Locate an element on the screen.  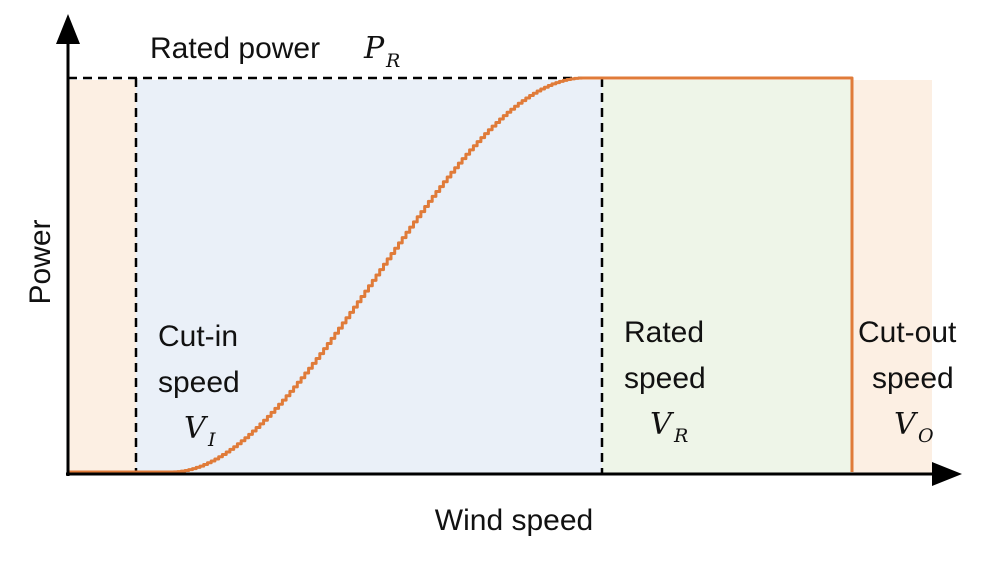
cut-out-symbol: V is located at coordinates (906, 424).